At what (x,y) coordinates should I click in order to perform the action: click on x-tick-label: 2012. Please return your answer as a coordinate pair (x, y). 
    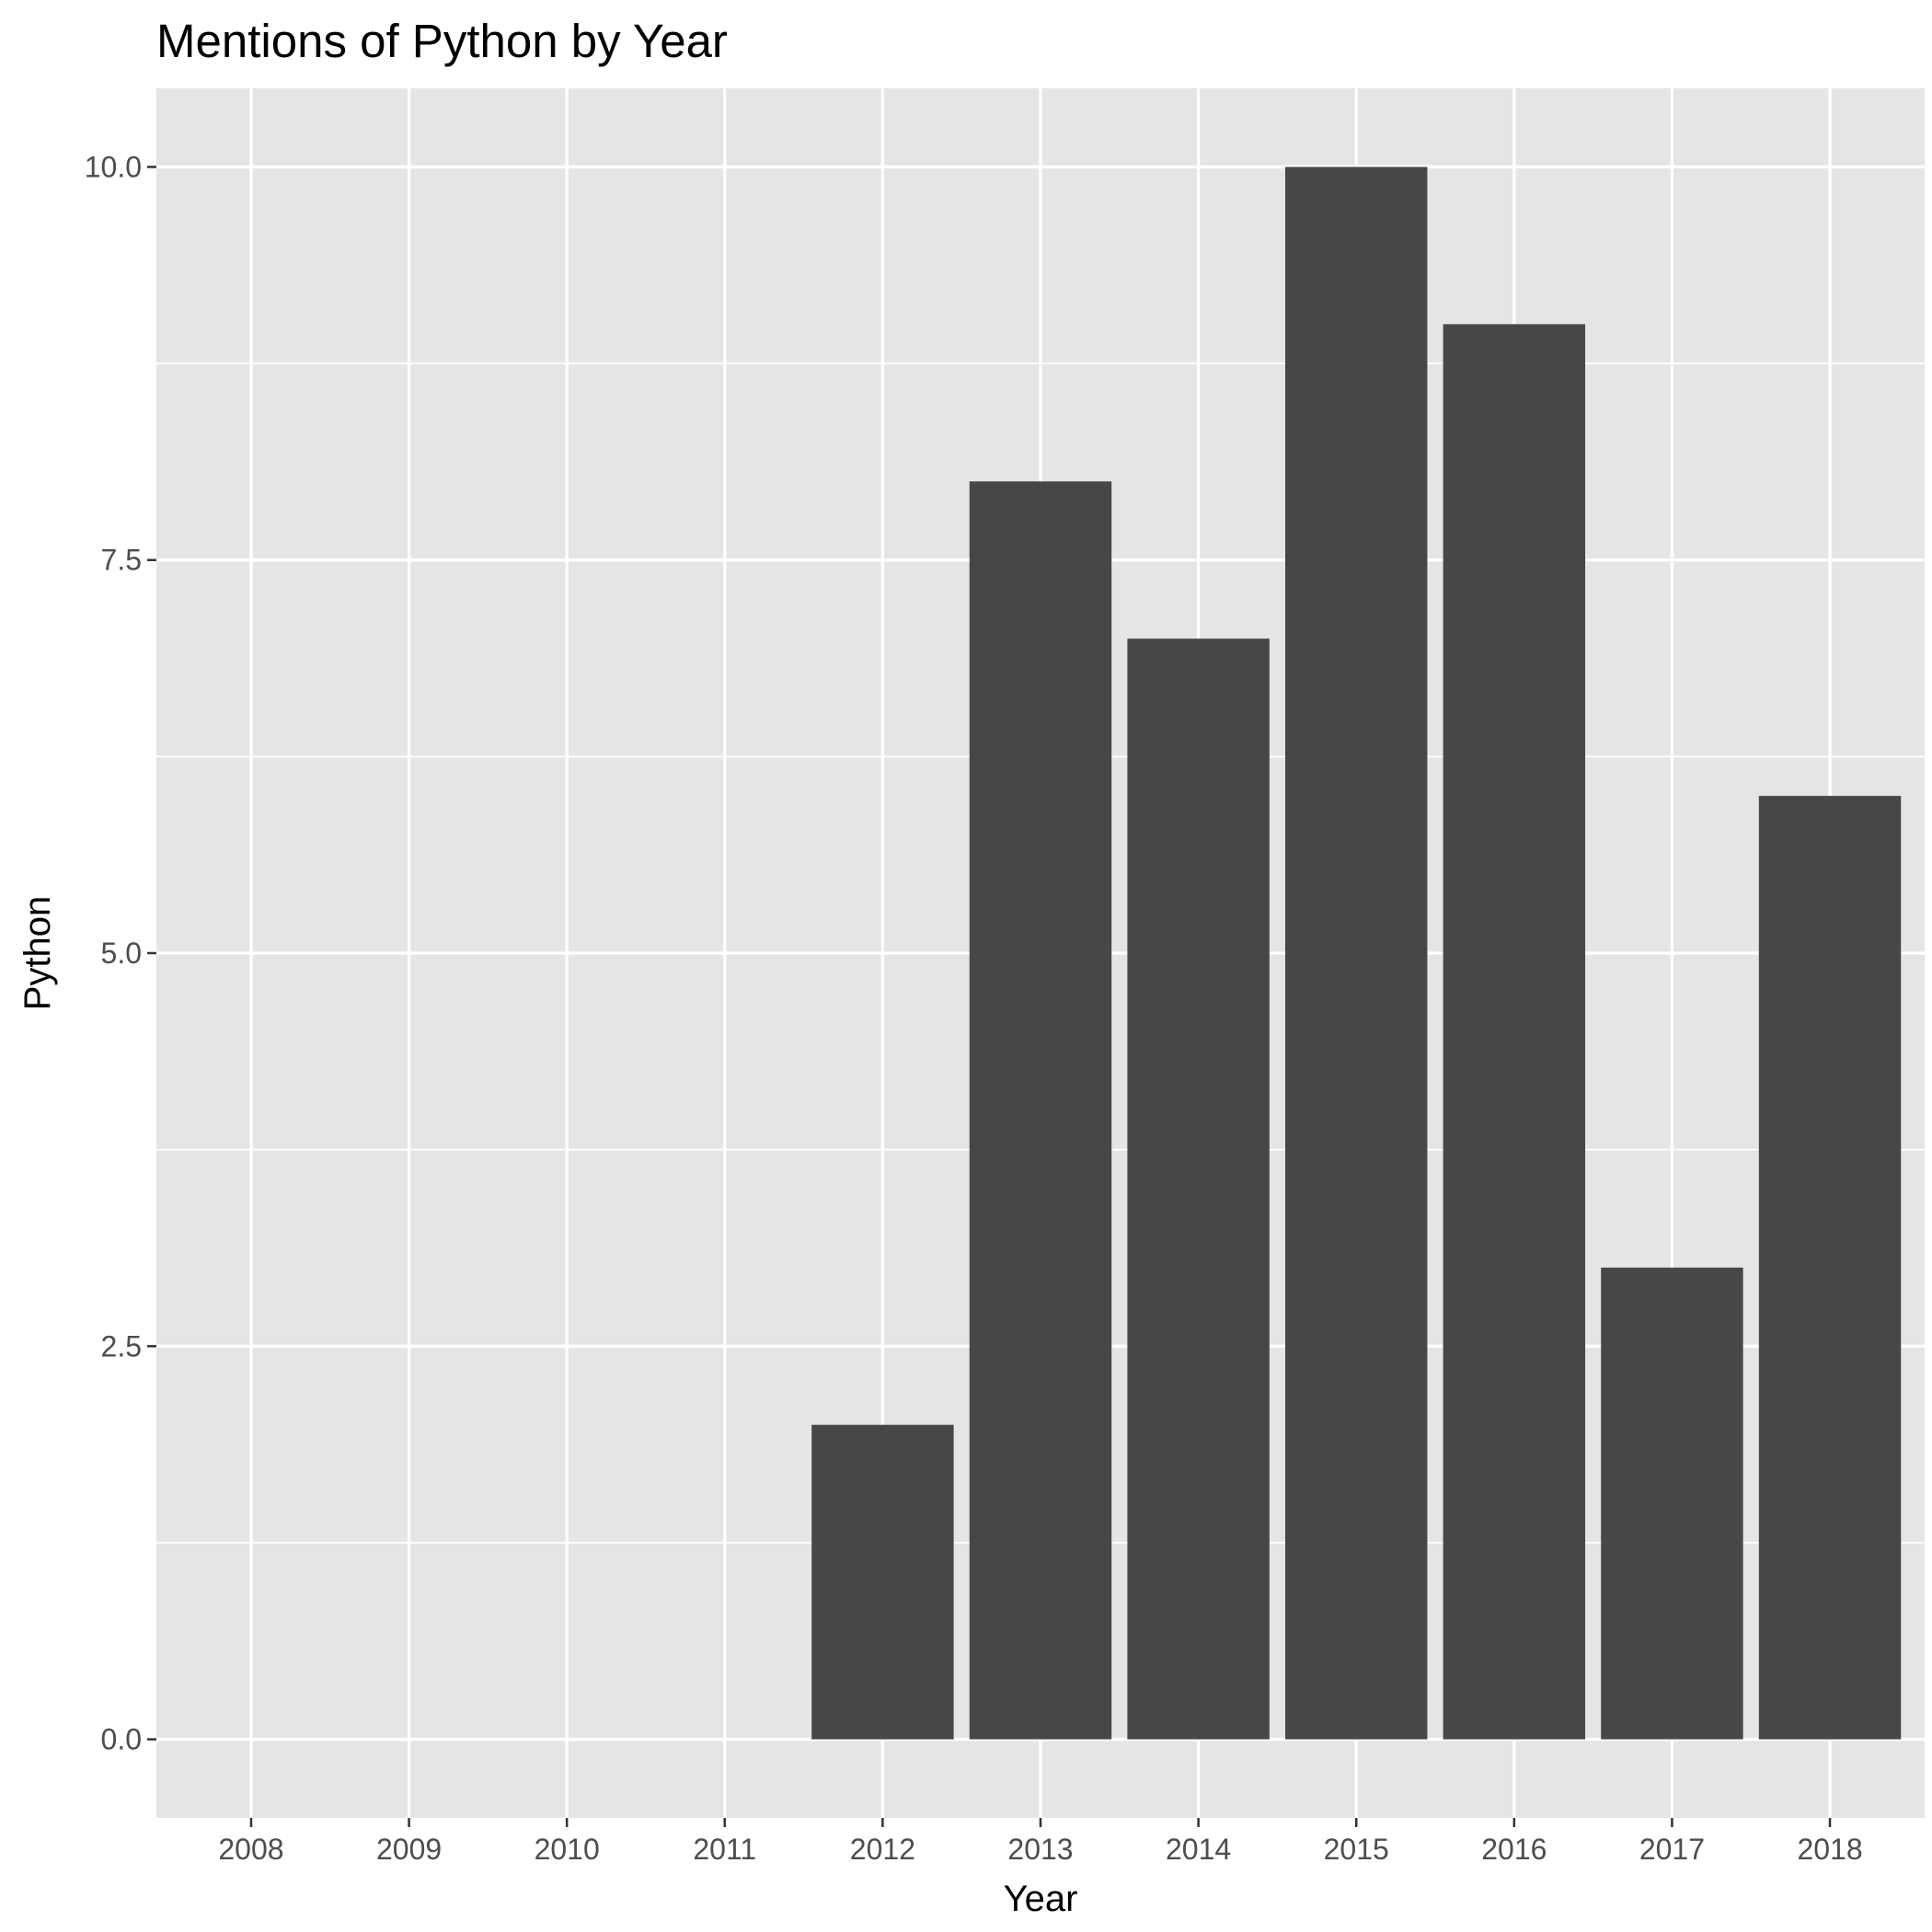
    Looking at the image, I should click on (882, 1849).